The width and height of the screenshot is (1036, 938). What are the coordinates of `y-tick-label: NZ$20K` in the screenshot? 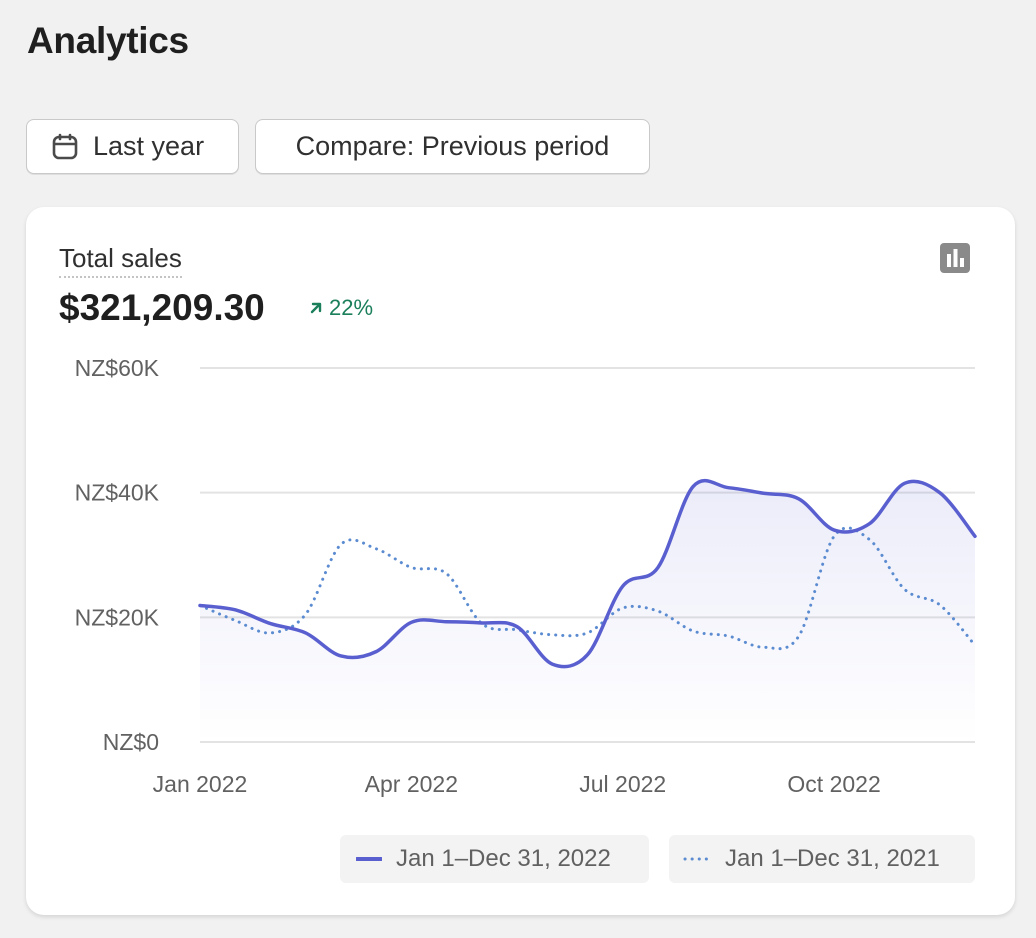 It's located at (117, 617).